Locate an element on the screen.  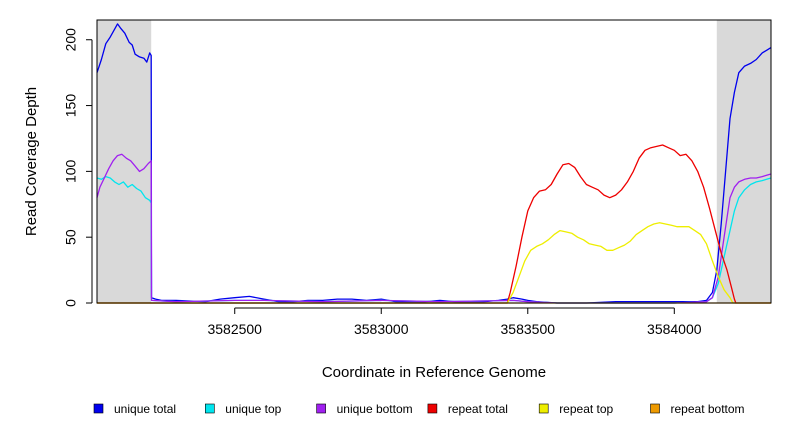
legend-label-unique-bottom: unique bottom is located at coordinates (375, 409).